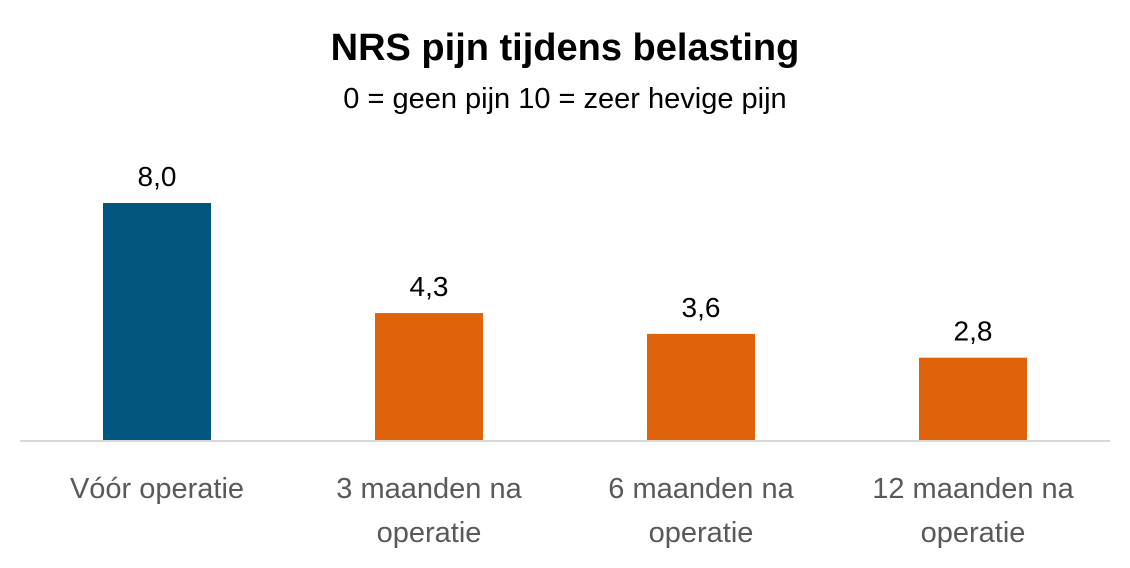  What do you see at coordinates (973, 489) in the screenshot?
I see `category-label-4-line-1: 12 maanden na` at bounding box center [973, 489].